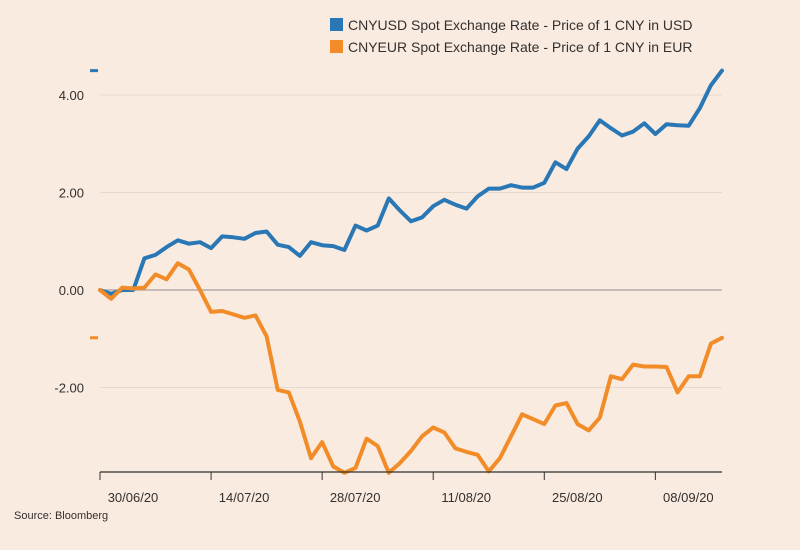 Image resolution: width=800 pixels, height=550 pixels. Describe the element at coordinates (577, 497) in the screenshot. I see `x-tick-label: 25/08/20` at that location.